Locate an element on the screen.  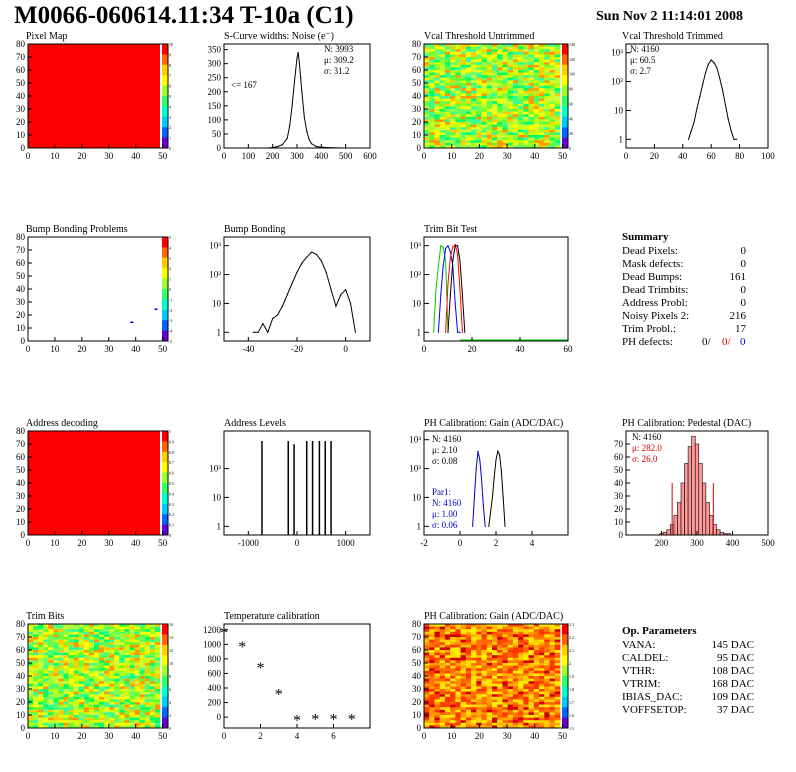
colorbar-segment is located at coordinates (165, 122).